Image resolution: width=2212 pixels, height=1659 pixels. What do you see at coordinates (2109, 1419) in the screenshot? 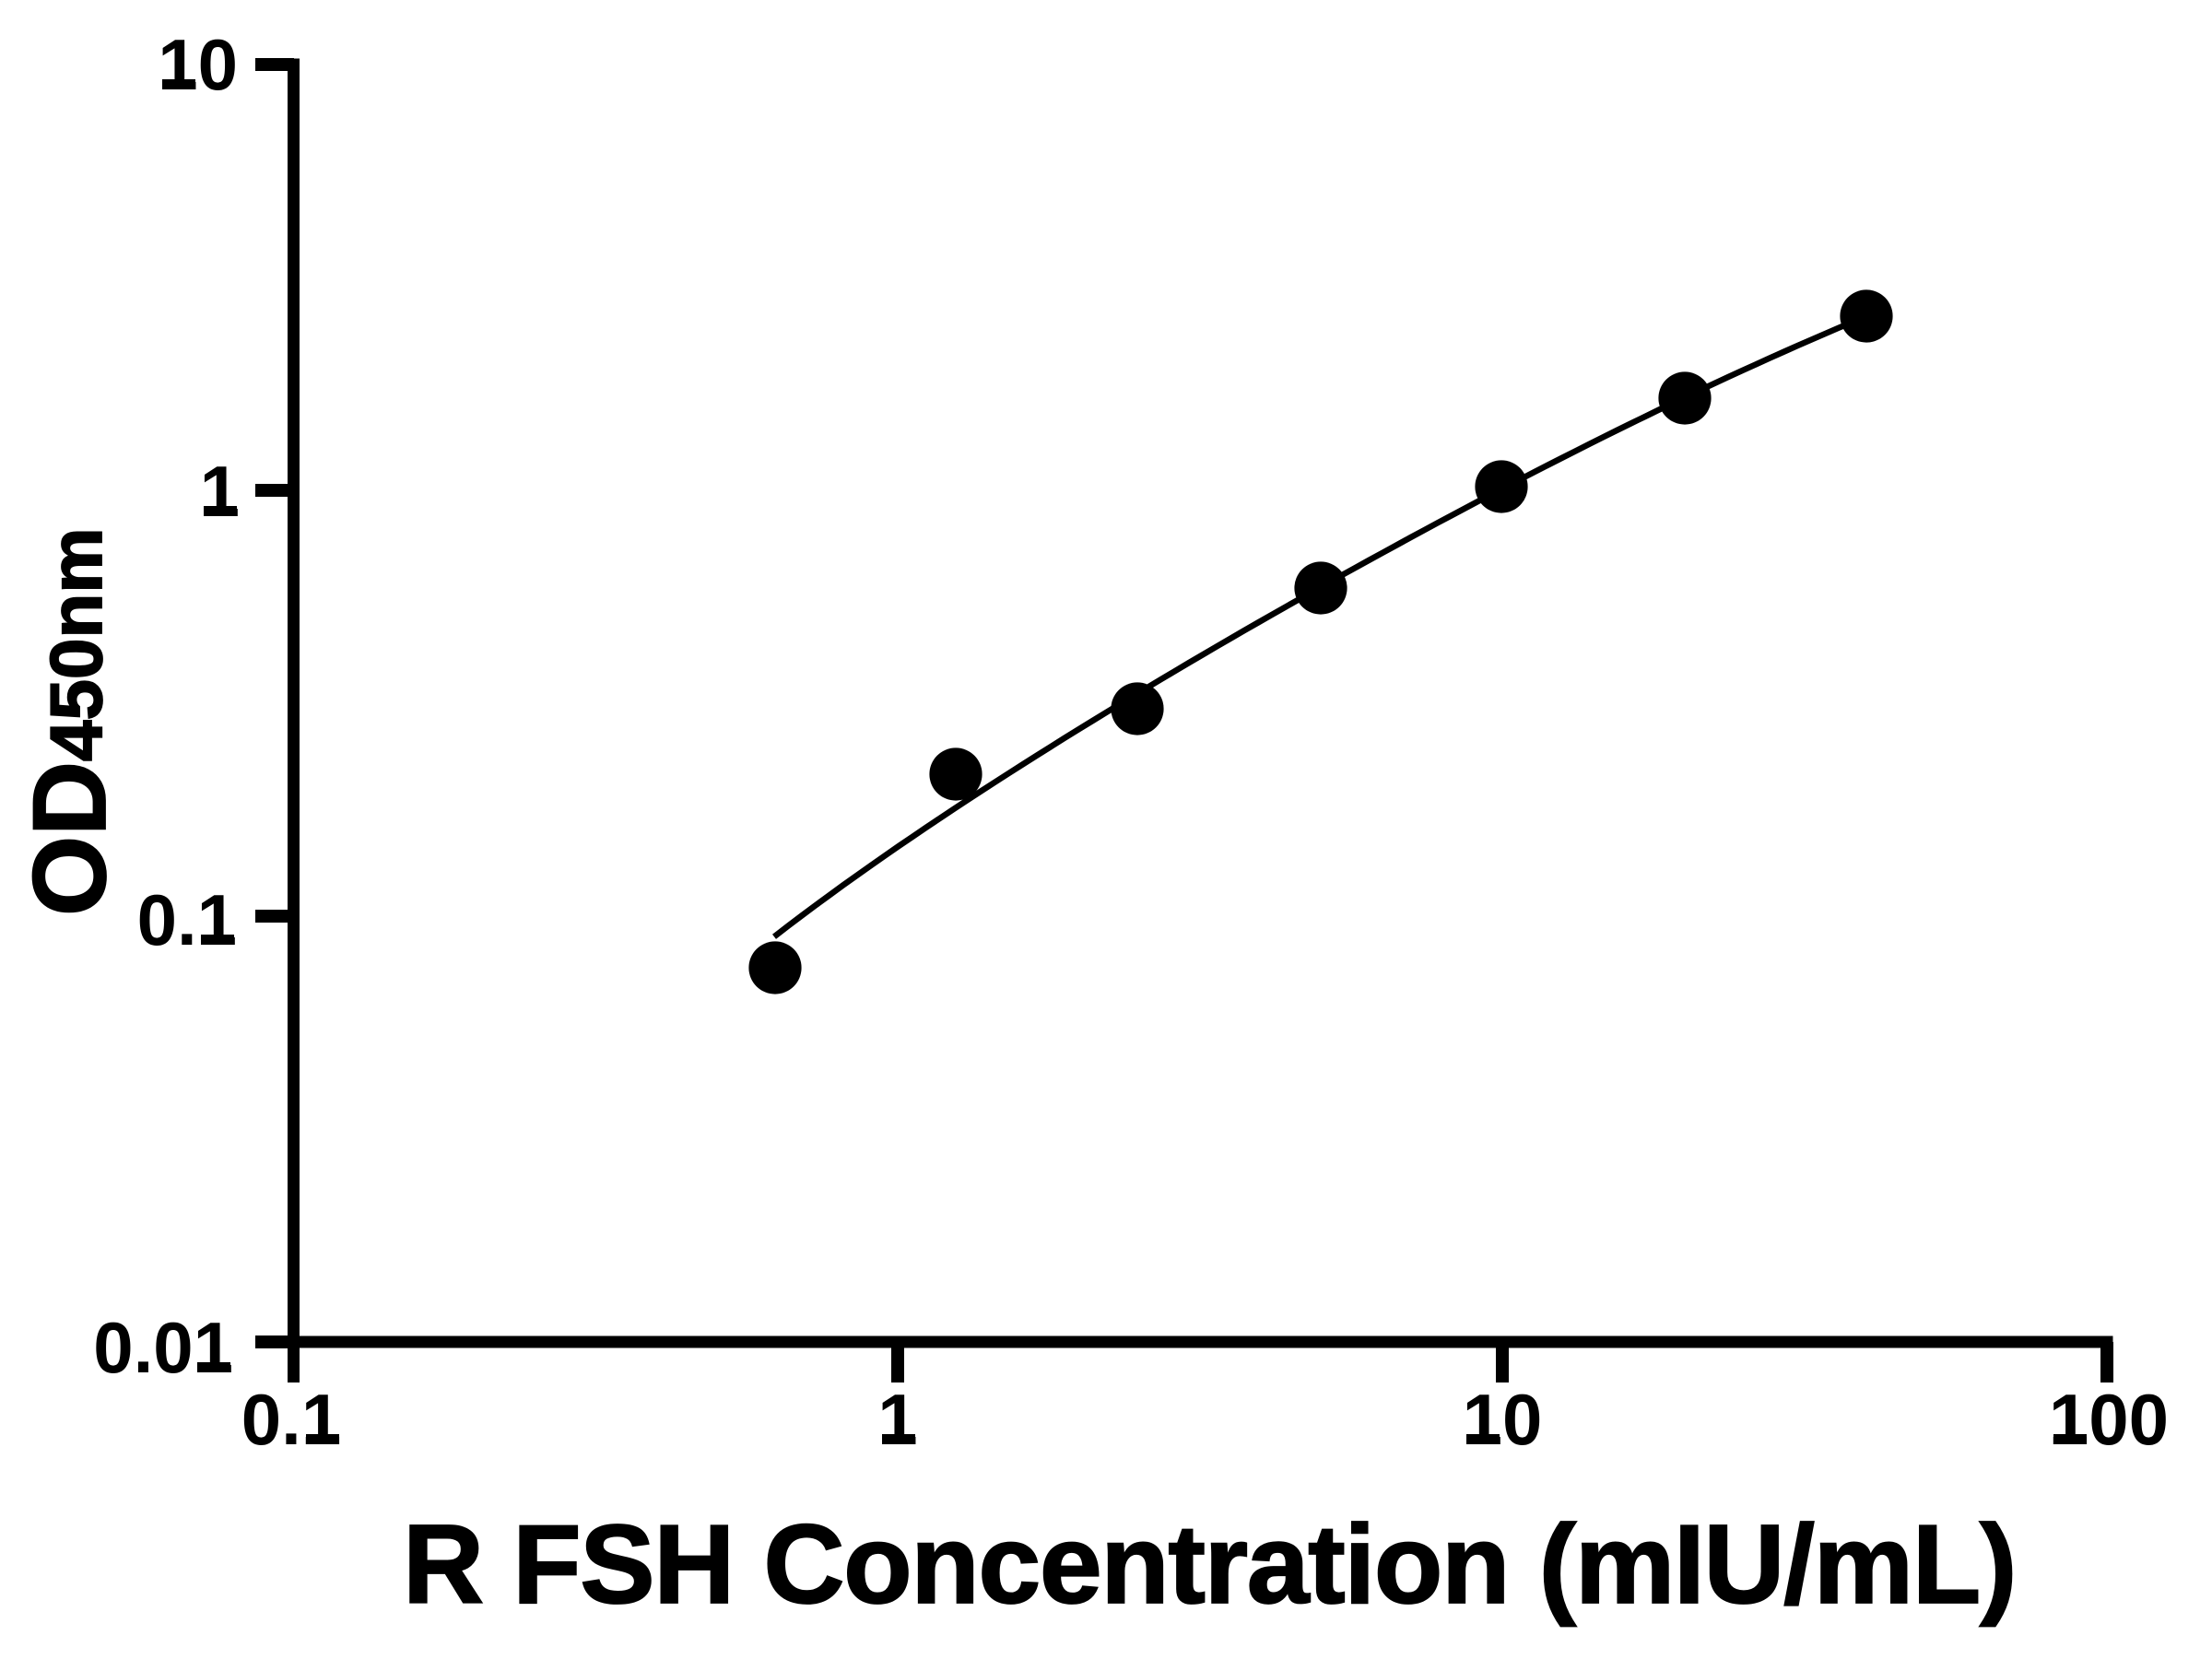
I see `svg-text: 100` at bounding box center [2109, 1419].